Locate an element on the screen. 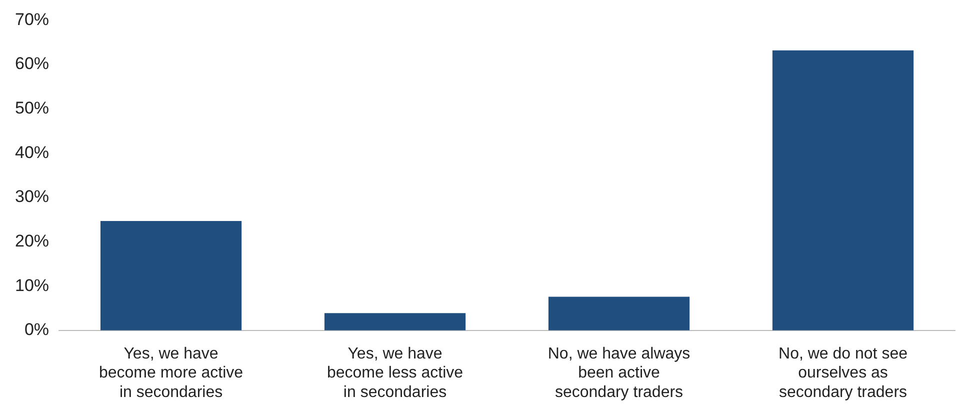 This screenshot has height=418, width=965. y-tick-label: 30% is located at coordinates (32, 196).